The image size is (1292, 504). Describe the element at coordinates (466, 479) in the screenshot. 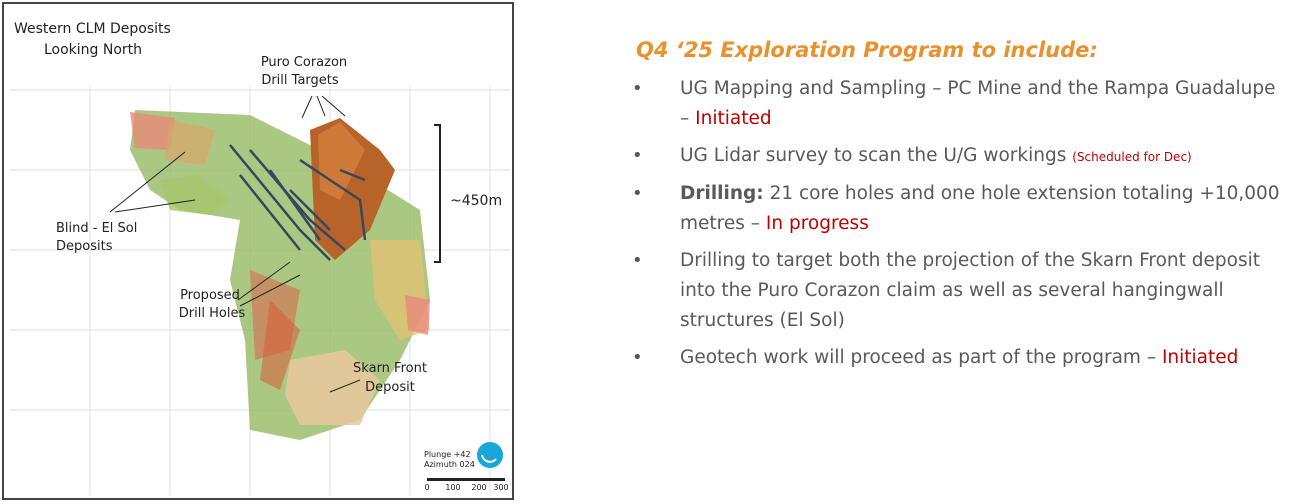

I see `scale-bar` at that location.